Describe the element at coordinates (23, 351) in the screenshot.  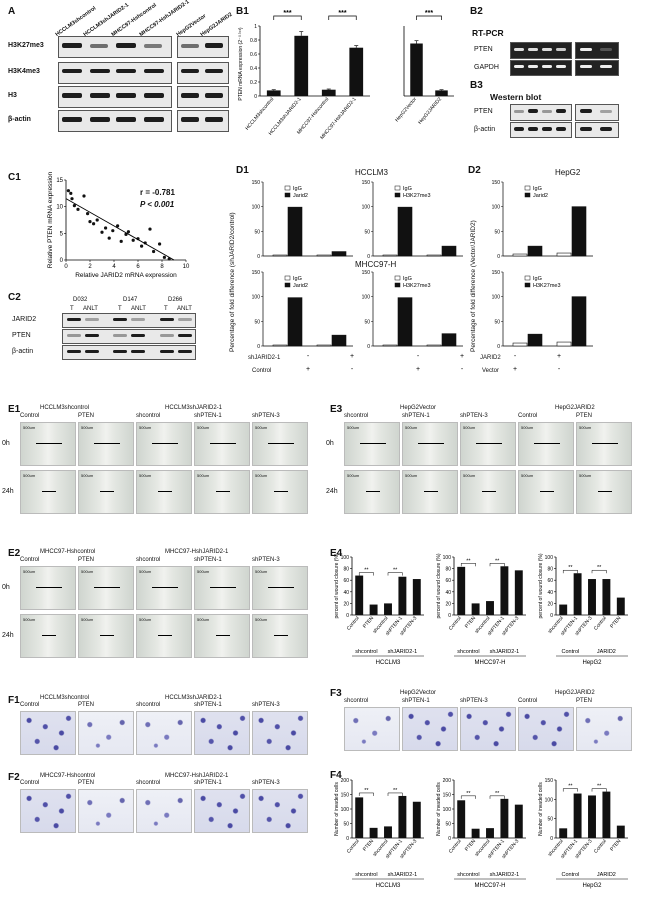
I see `row-label: β-actin` at that location.